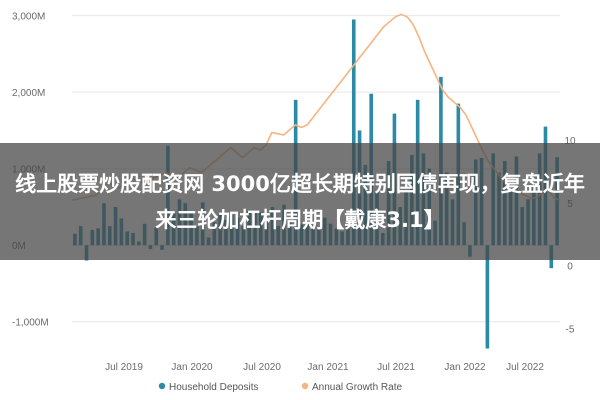  I want to click on x-tick-label: Jul 2022, so click(525, 367).